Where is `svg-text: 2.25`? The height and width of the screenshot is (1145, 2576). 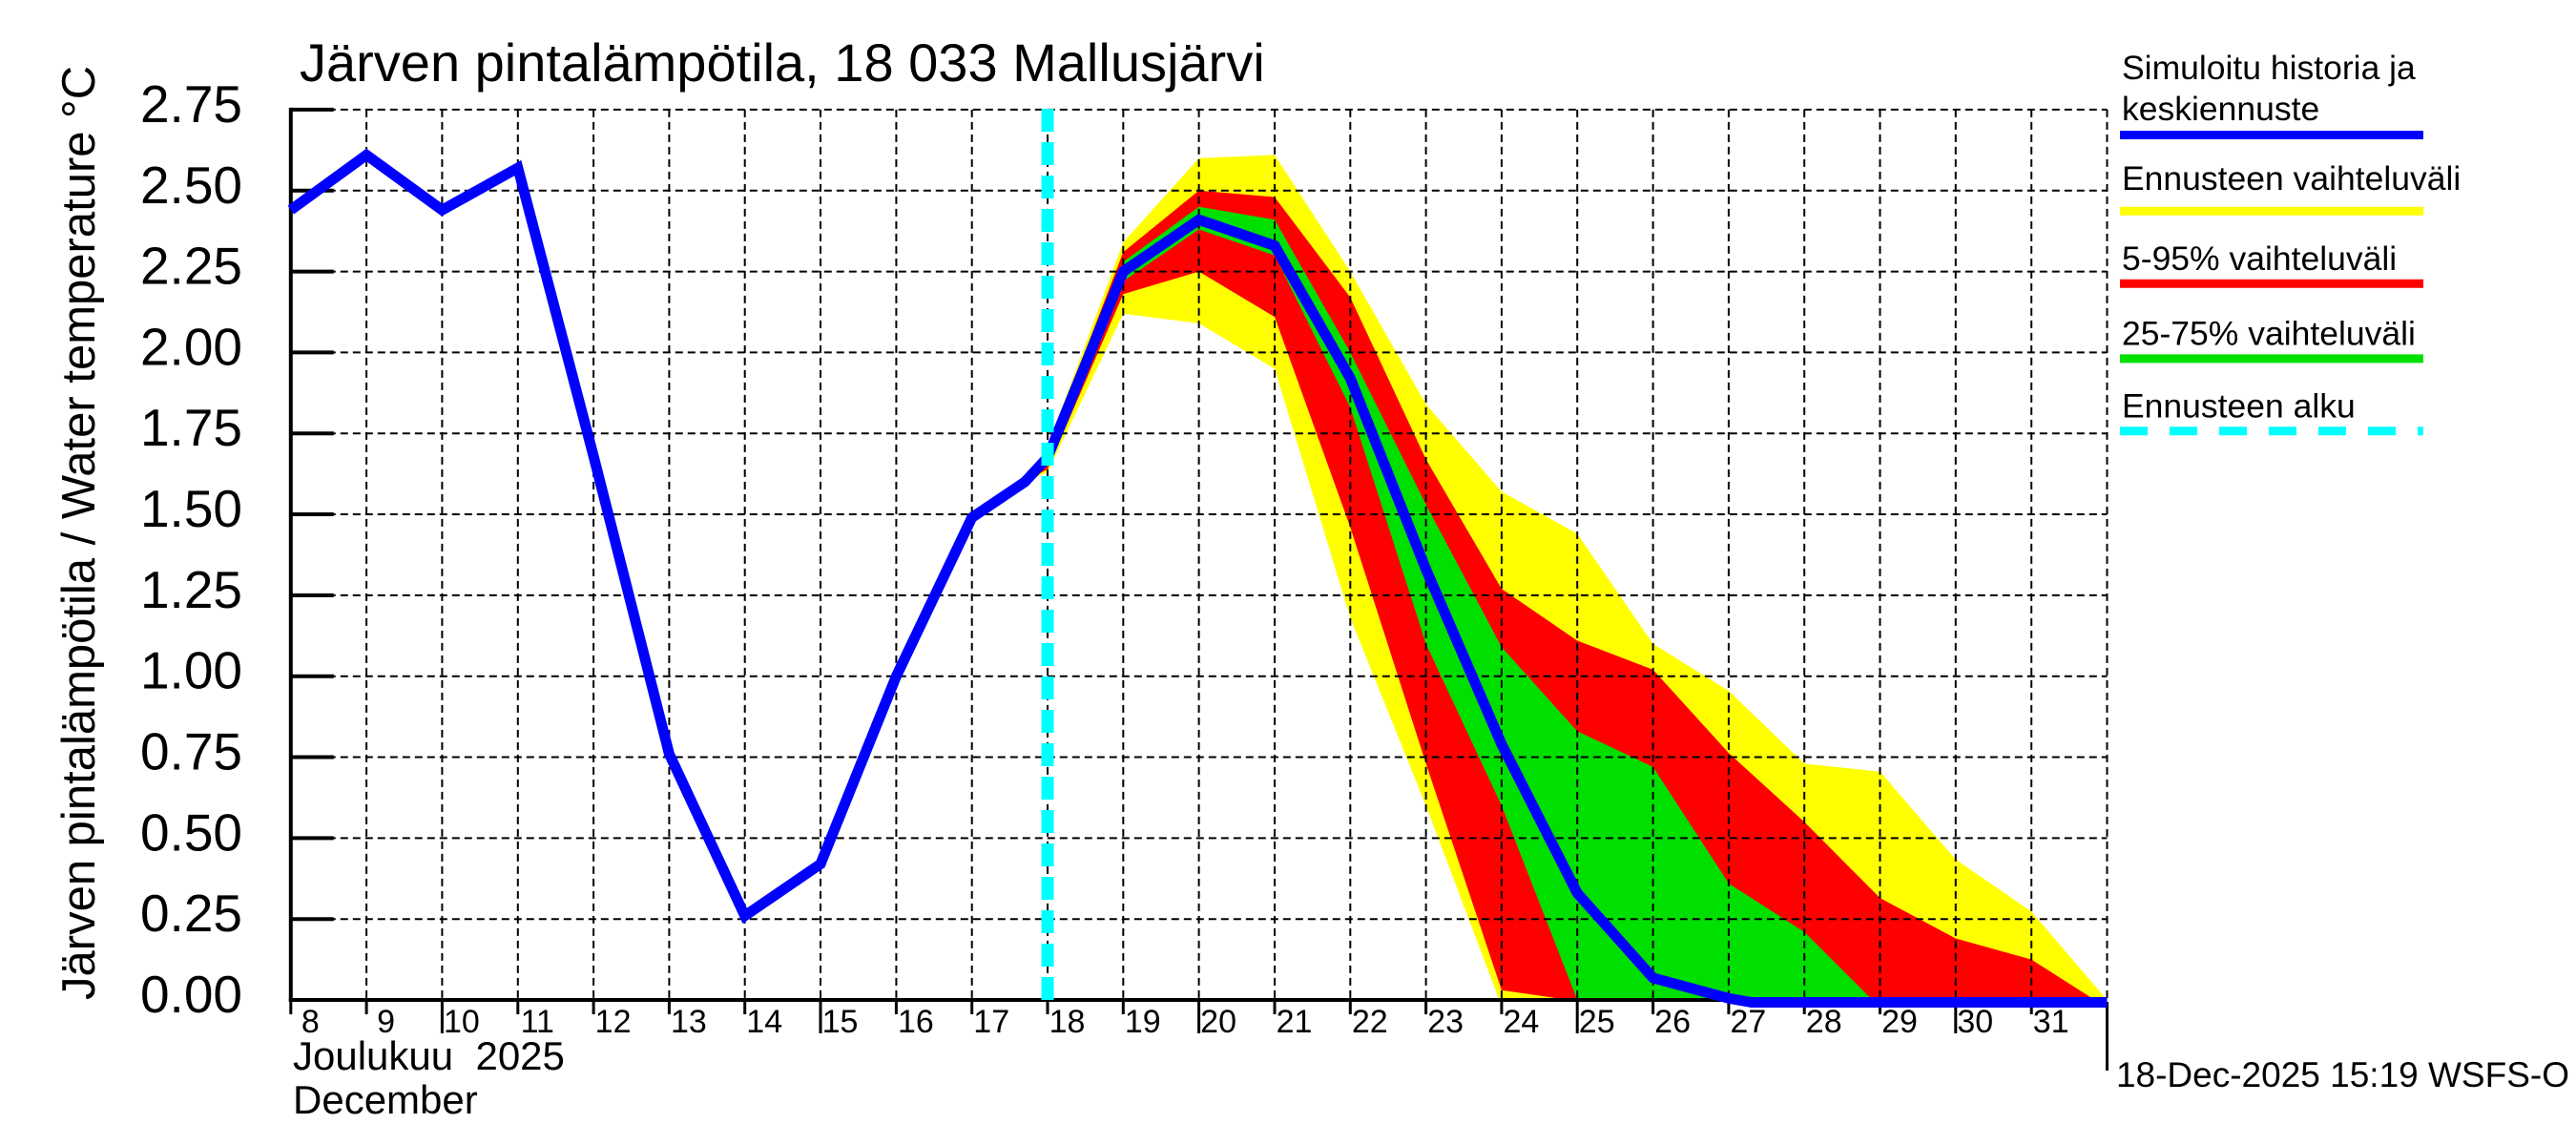 svg-text: 2.25 is located at coordinates (191, 267).